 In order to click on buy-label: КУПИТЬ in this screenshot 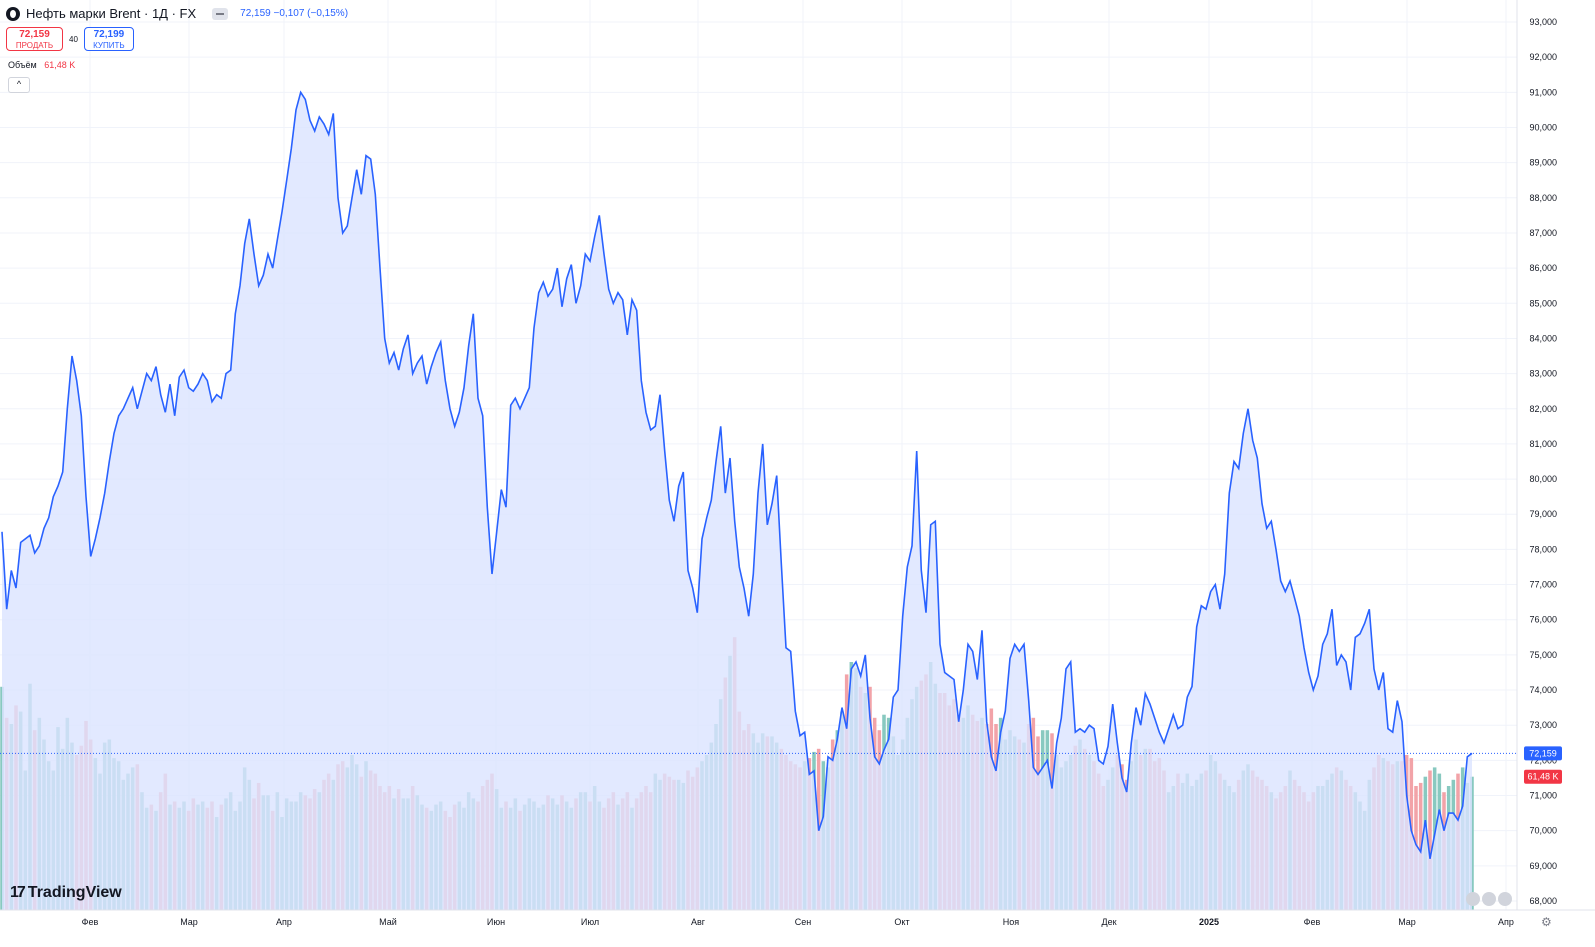, I will do `click(109, 45)`.